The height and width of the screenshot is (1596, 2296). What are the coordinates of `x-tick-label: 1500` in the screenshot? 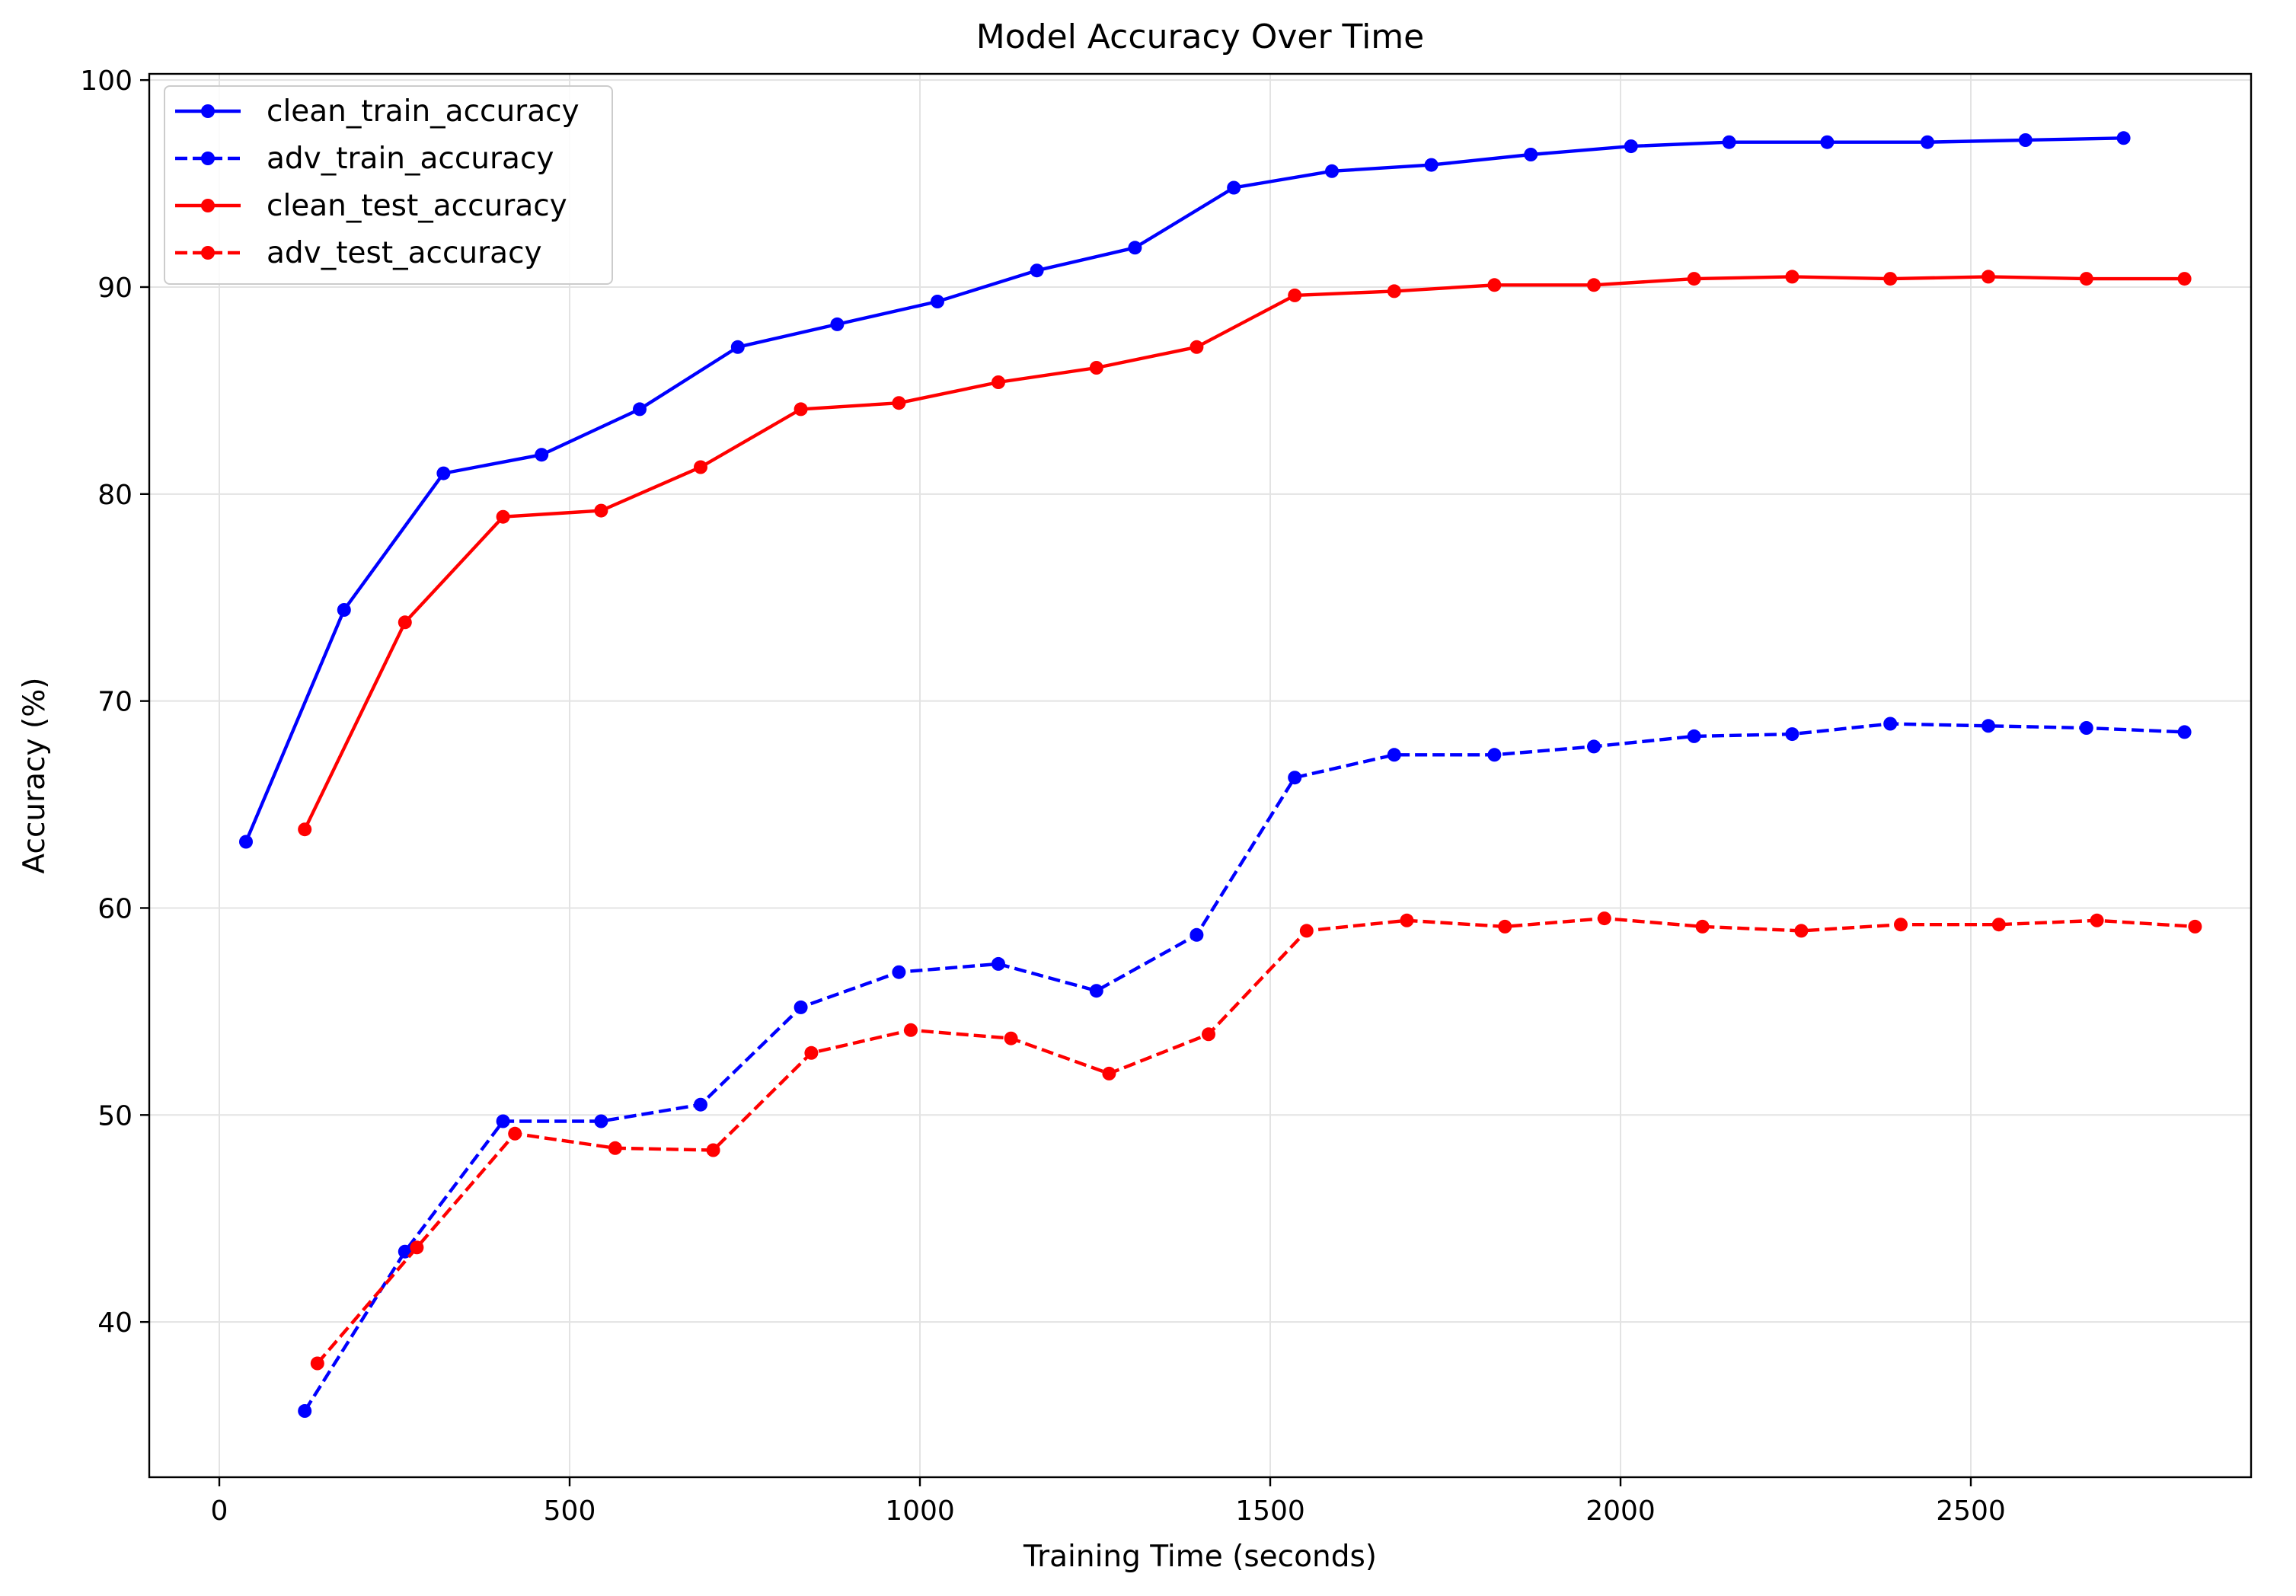 It's located at (1270, 1511).